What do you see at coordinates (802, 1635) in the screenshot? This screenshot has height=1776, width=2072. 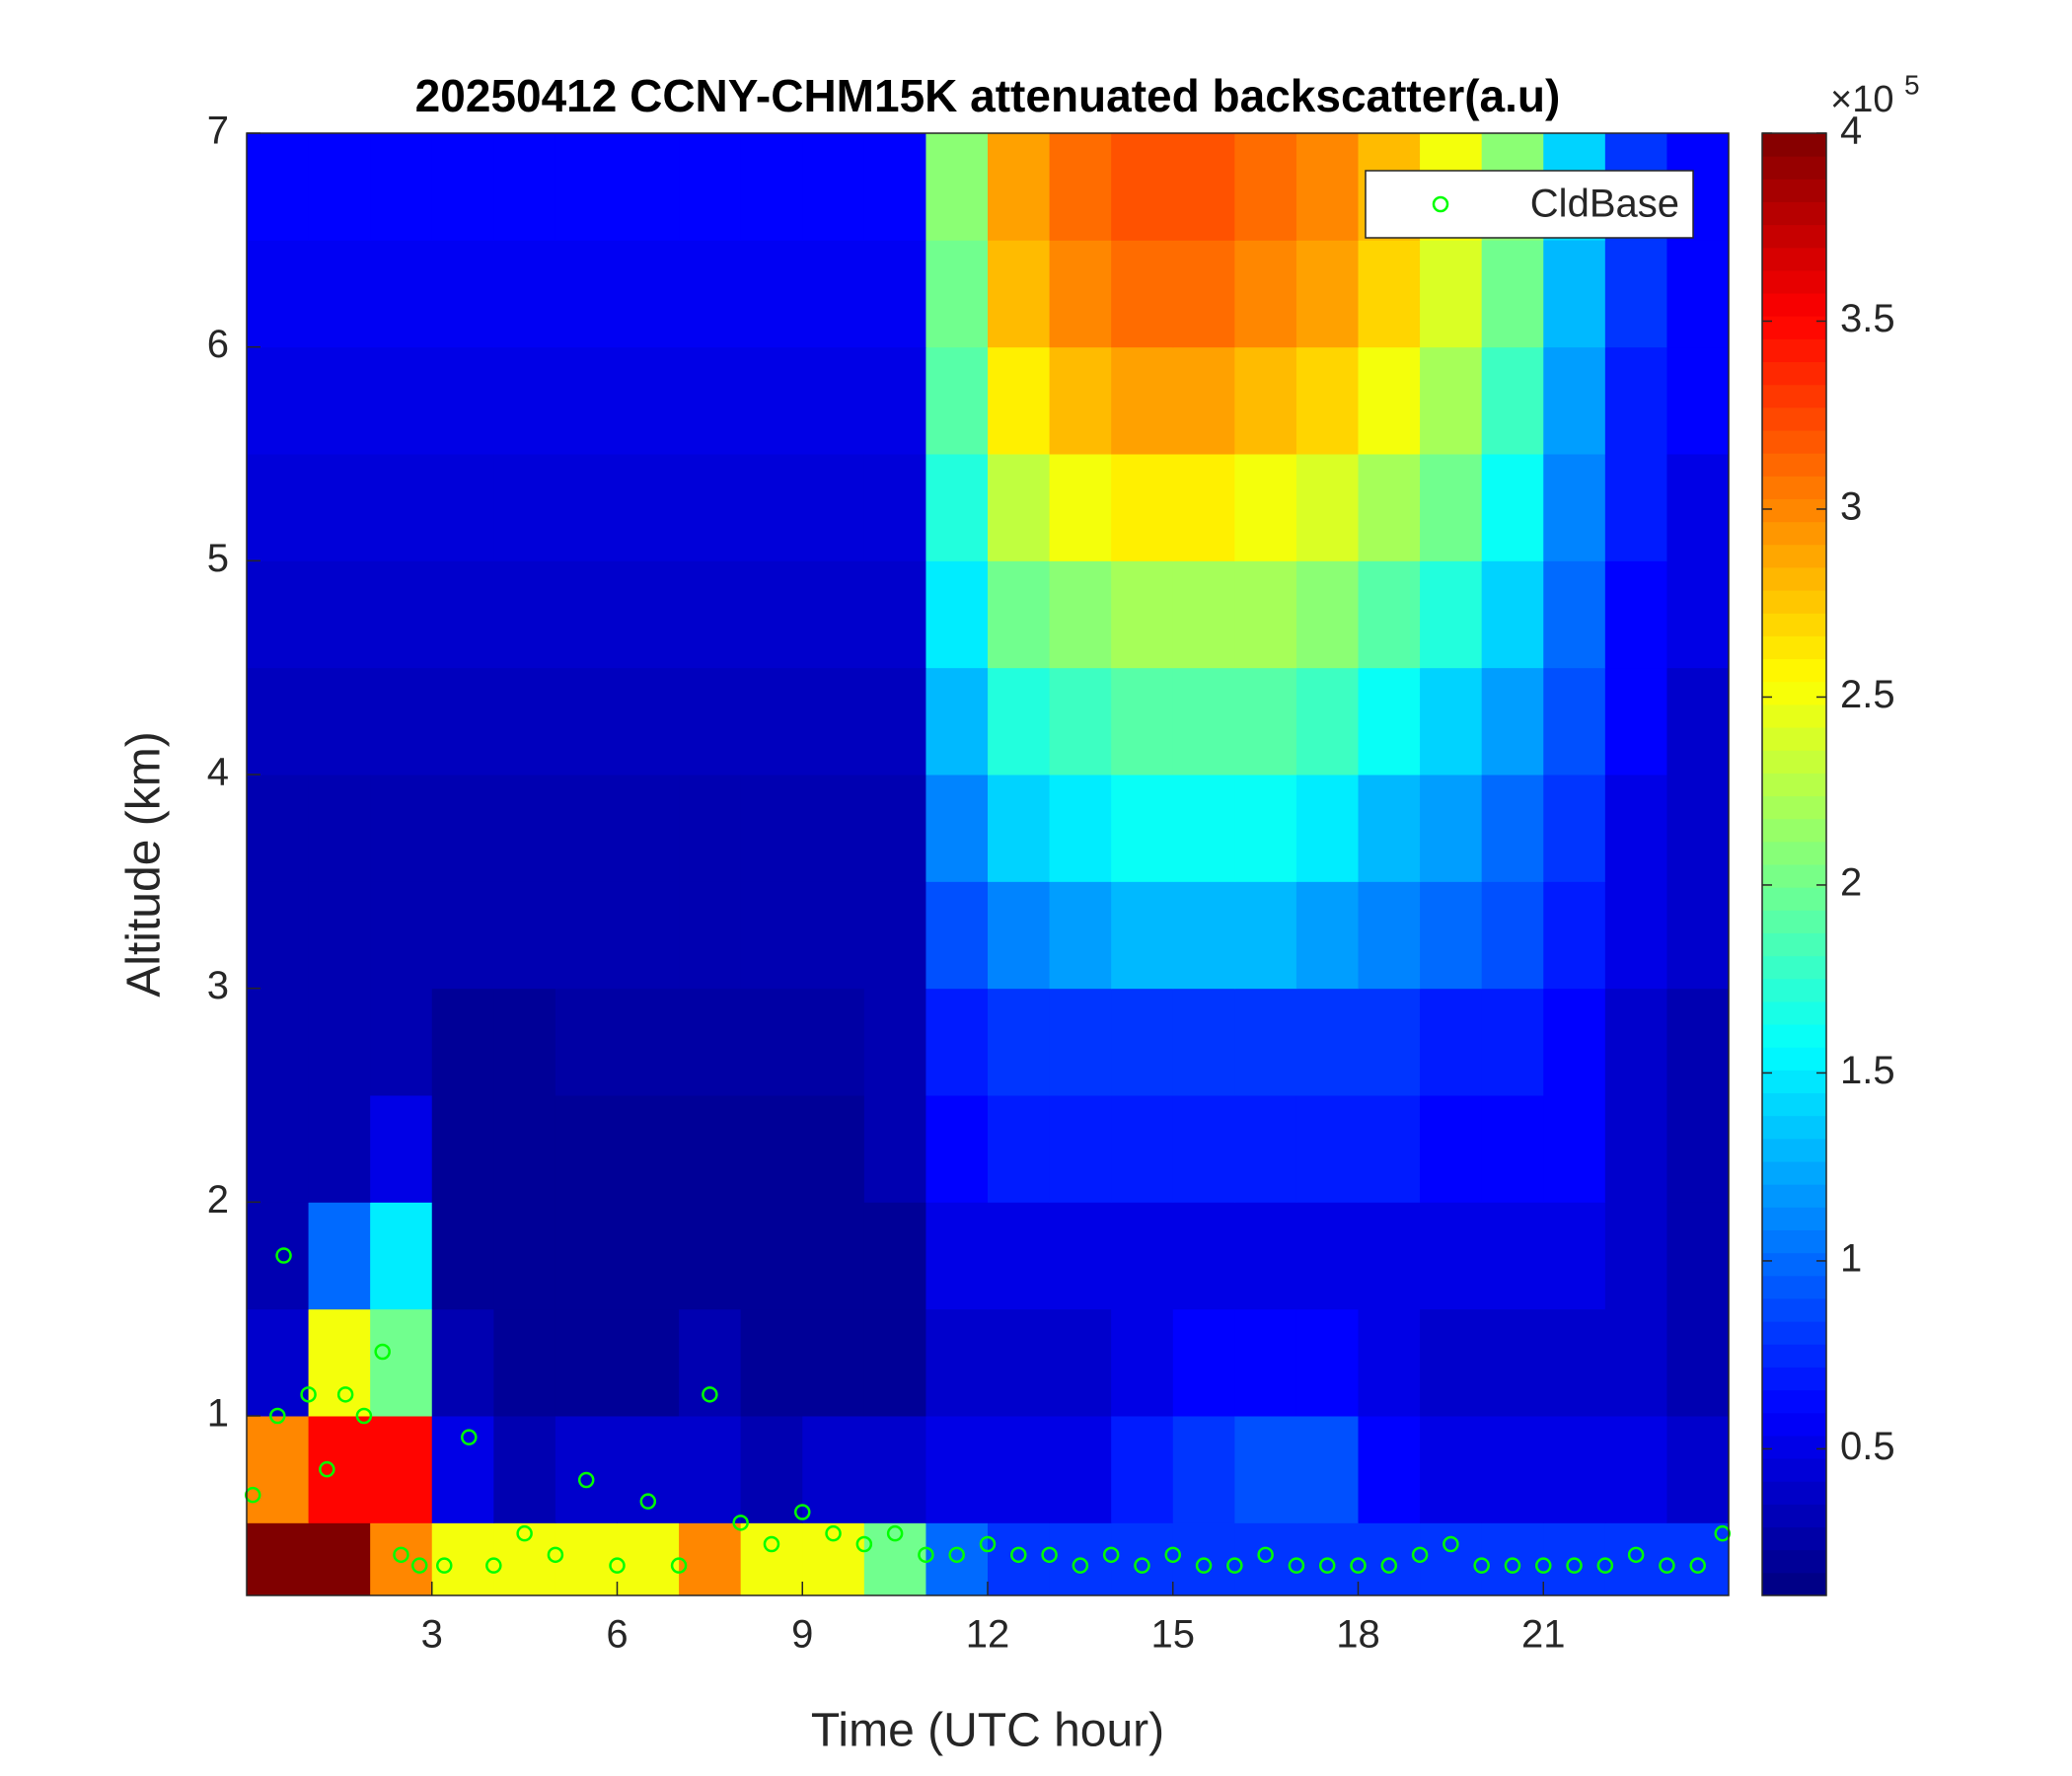 I see `x-tick-label: 9` at bounding box center [802, 1635].